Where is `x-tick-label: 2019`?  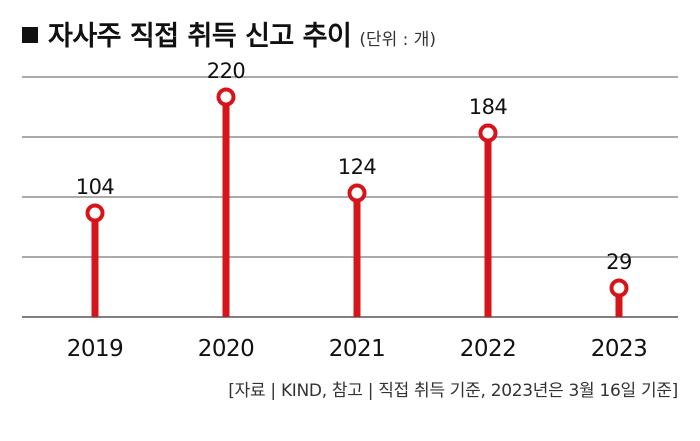 x-tick-label: 2019 is located at coordinates (95, 349).